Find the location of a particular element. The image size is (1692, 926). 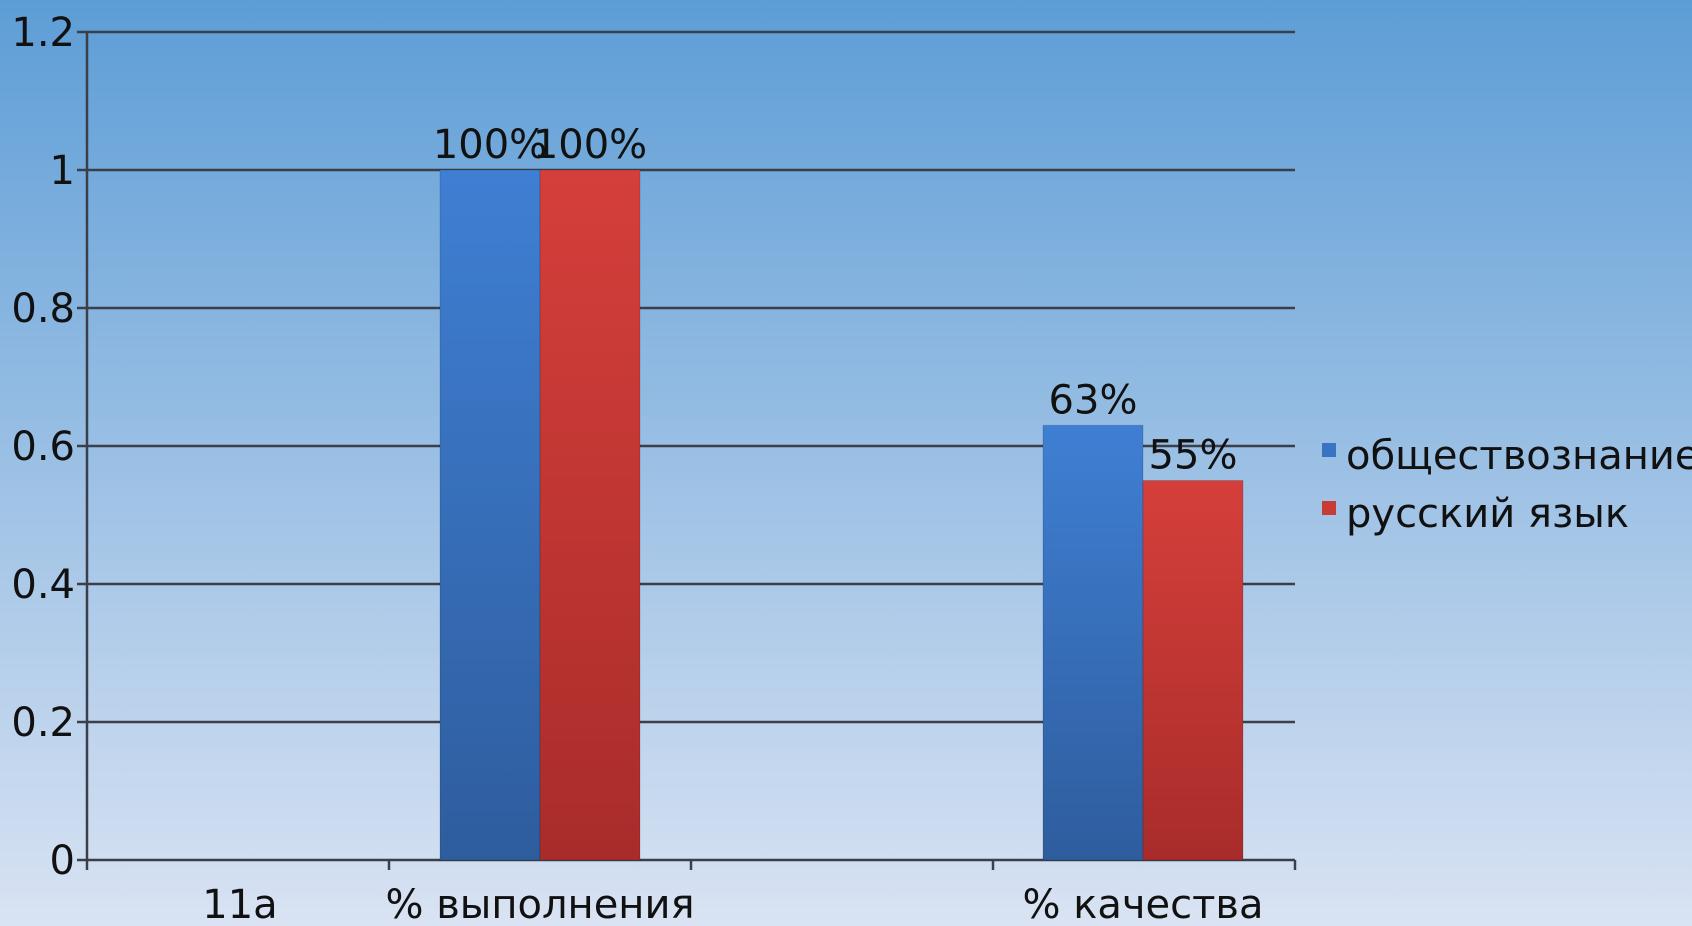

y-tick-label: 0.2 is located at coordinates (43, 723).